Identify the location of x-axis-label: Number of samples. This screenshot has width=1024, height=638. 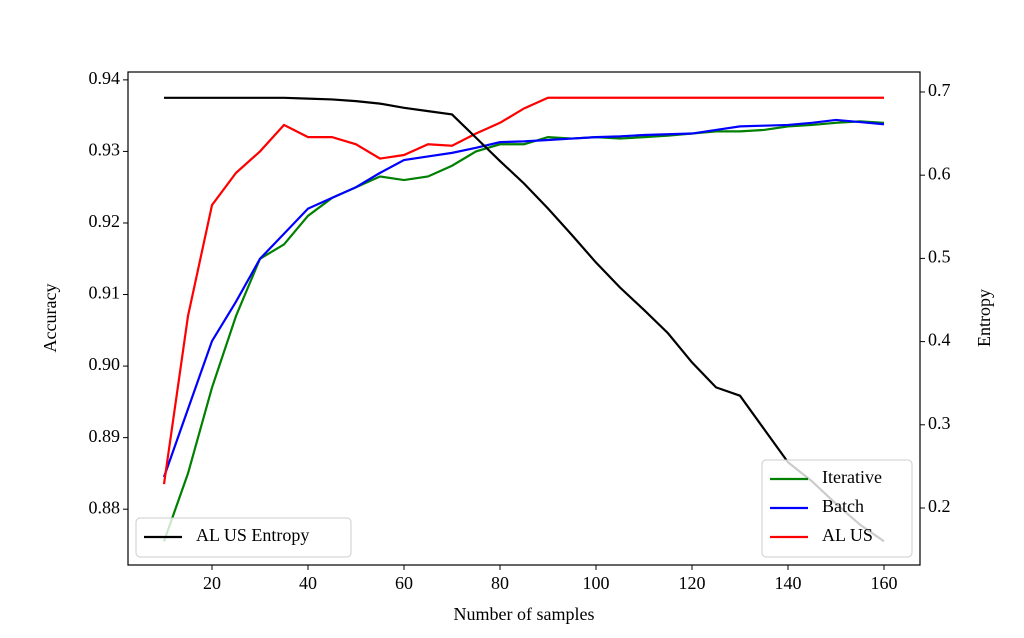
(524, 614).